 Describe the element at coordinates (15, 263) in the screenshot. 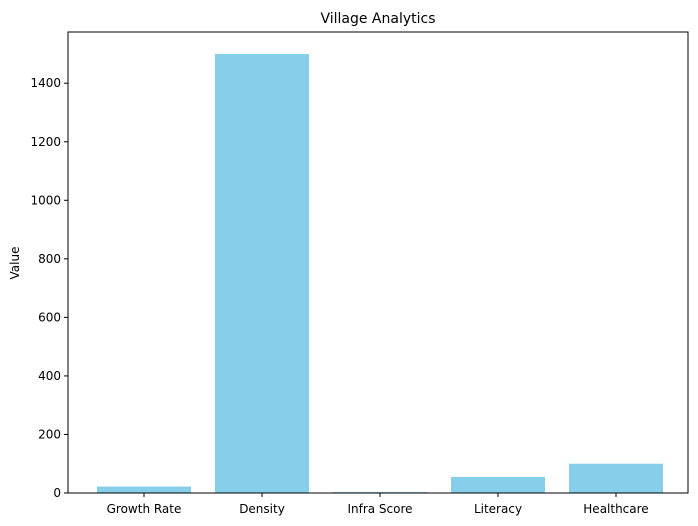

I see `y-axis-label: Value` at that location.